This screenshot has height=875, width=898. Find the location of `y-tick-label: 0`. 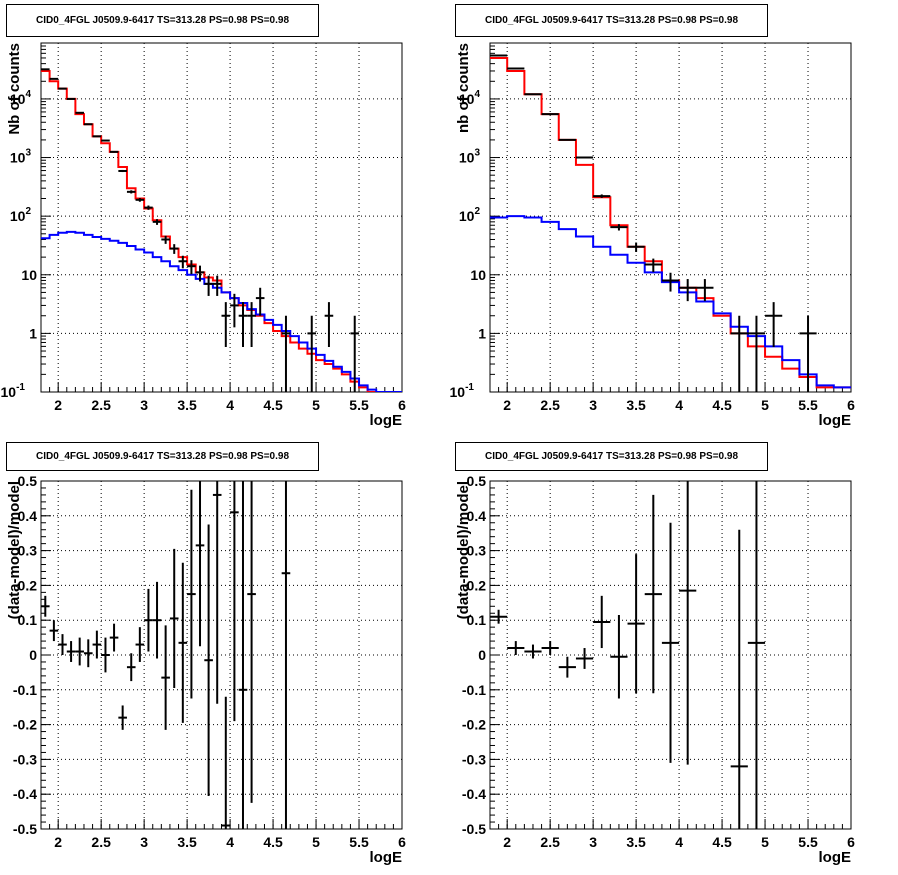

y-tick-label: 0 is located at coordinates (33, 655).